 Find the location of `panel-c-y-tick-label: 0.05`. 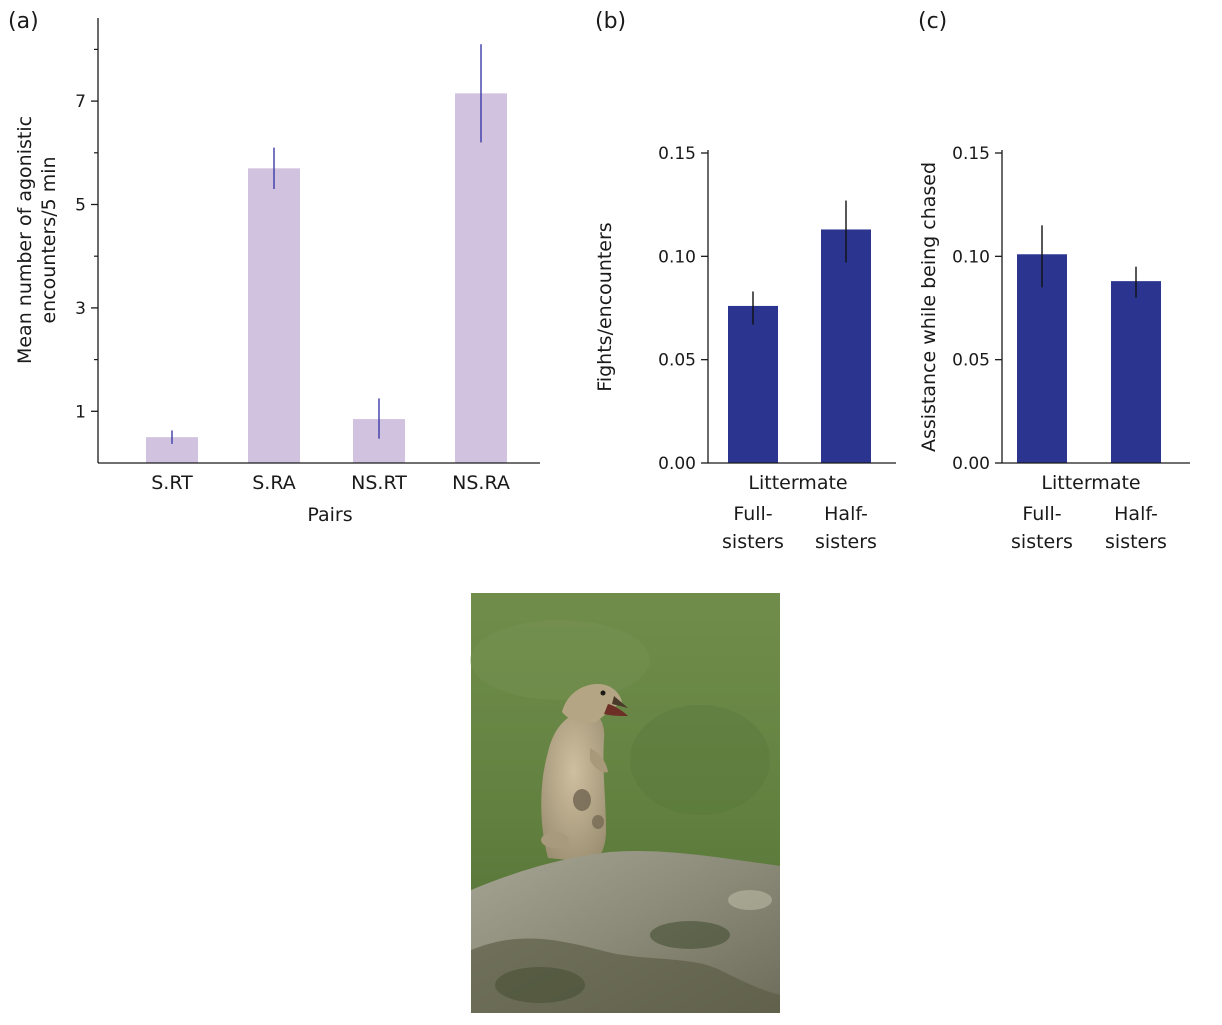

panel-c-y-tick-label: 0.05 is located at coordinates (971, 361).